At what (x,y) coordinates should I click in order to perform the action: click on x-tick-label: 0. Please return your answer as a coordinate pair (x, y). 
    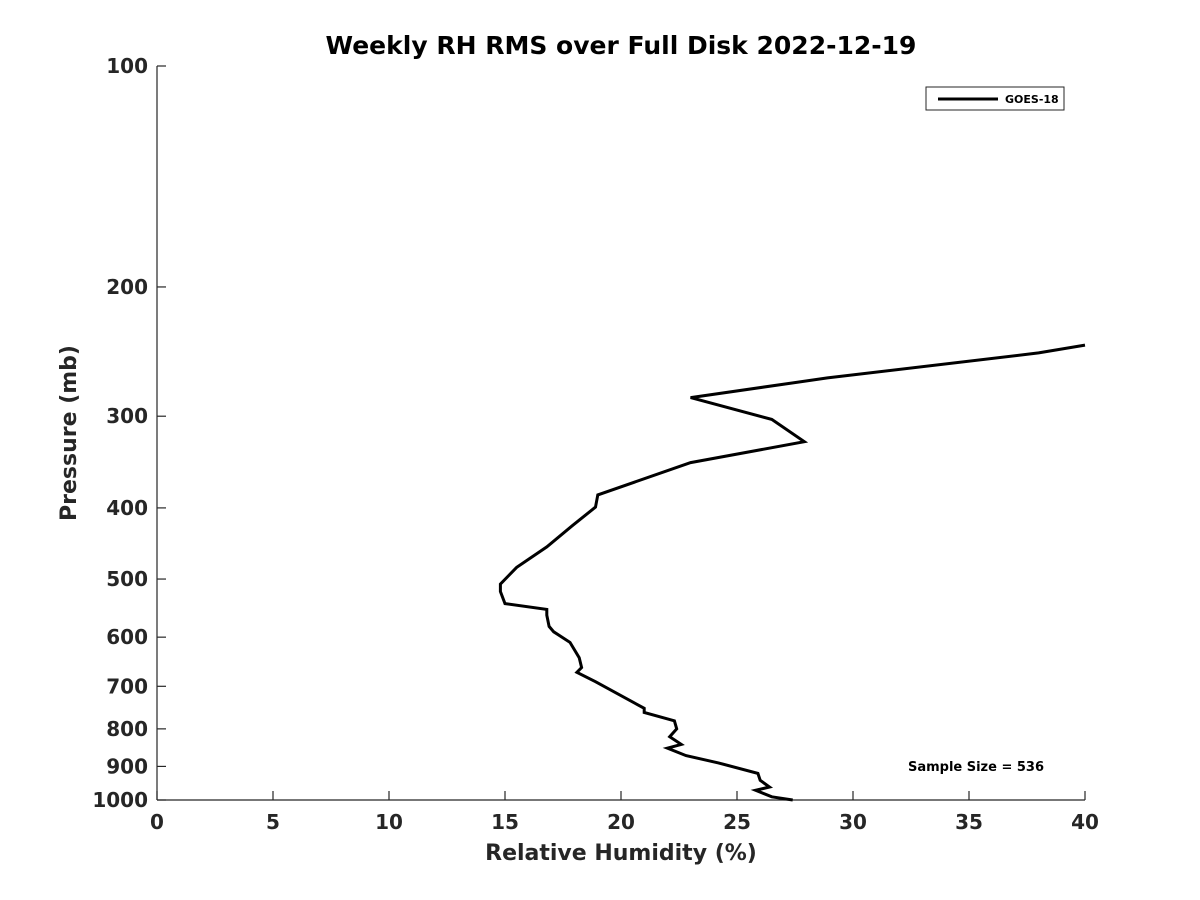
    Looking at the image, I should click on (157, 822).